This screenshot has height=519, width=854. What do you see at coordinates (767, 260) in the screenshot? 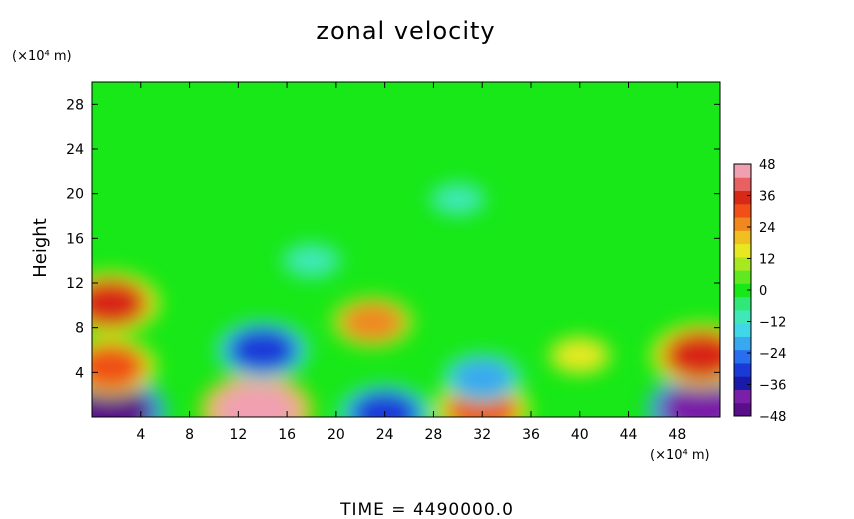
I see `colorbar-tick-label: 12` at bounding box center [767, 260].